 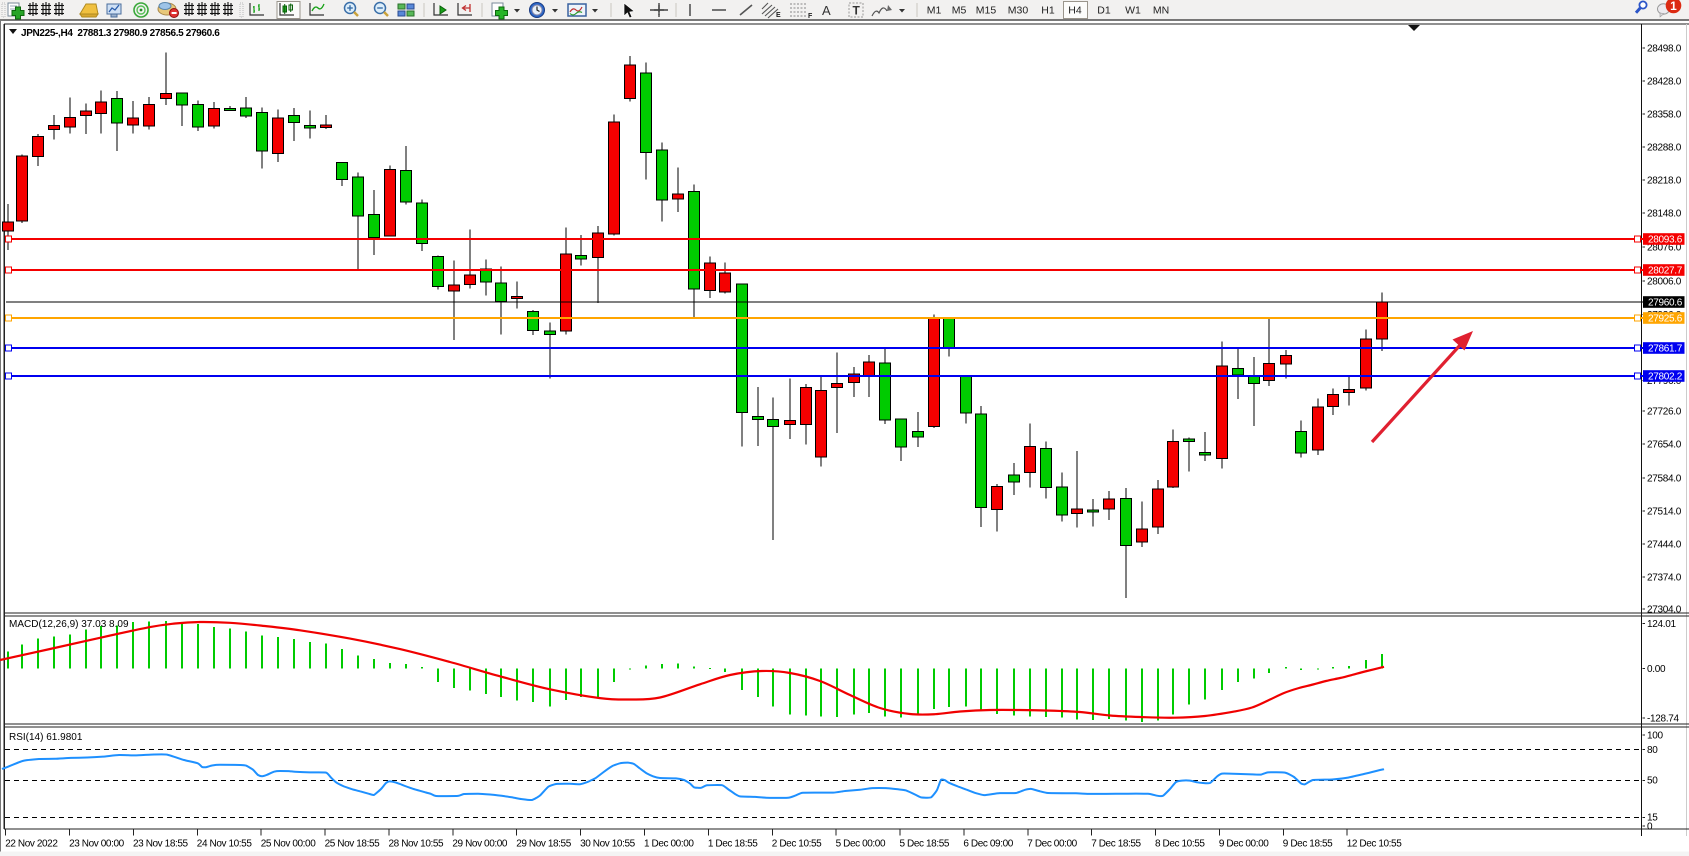 What do you see at coordinates (1663, 718) in the screenshot?
I see `svg-text: -128.74` at bounding box center [1663, 718].